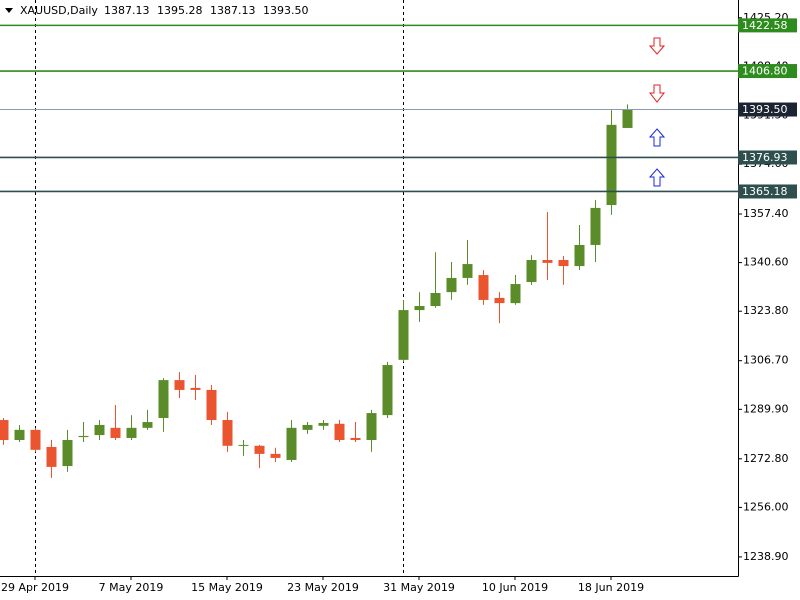 This screenshot has width=800, height=600. Describe the element at coordinates (227, 587) in the screenshot. I see `x-tick-label: 15 May 2019` at that location.